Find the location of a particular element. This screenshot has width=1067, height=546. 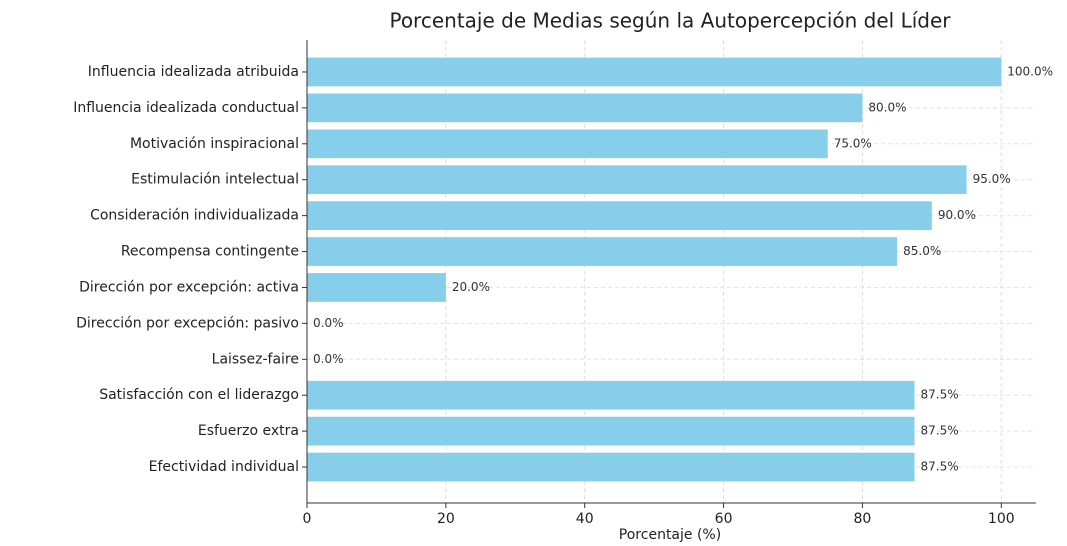

y-tick-label: Consideración individualizada is located at coordinates (194, 216).